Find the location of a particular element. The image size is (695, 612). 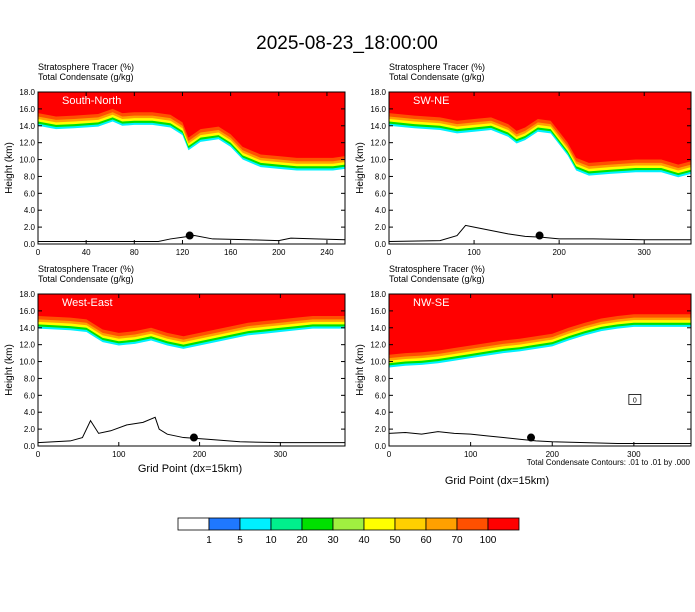

contour-label-box is located at coordinates (635, 399).